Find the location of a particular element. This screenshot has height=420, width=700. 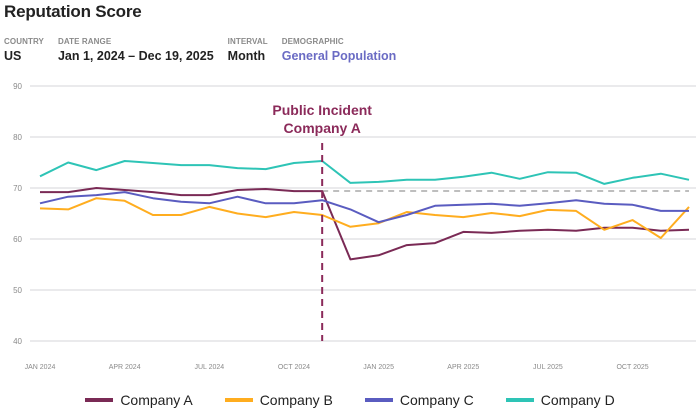

incident-annotation-label: Public Incident is located at coordinates (322, 110).